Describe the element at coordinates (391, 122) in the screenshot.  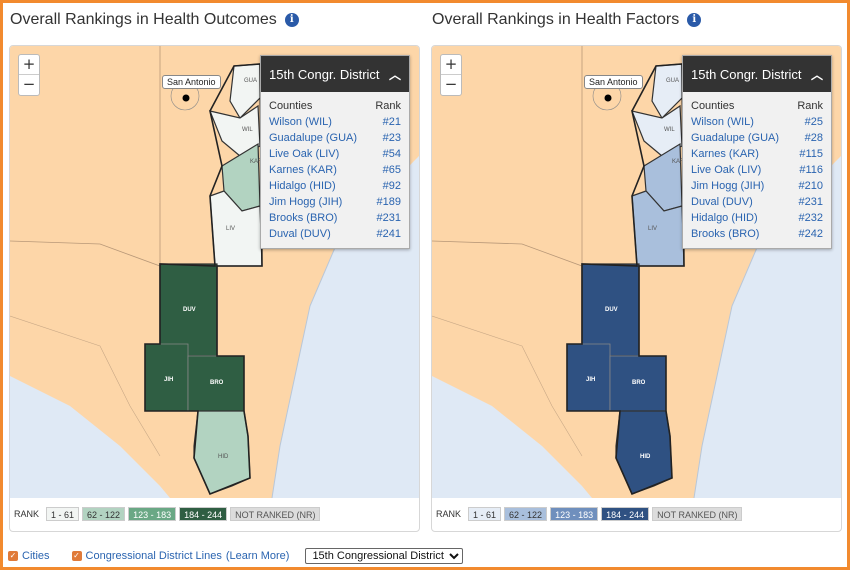
I see `rank-link: #21` at that location.